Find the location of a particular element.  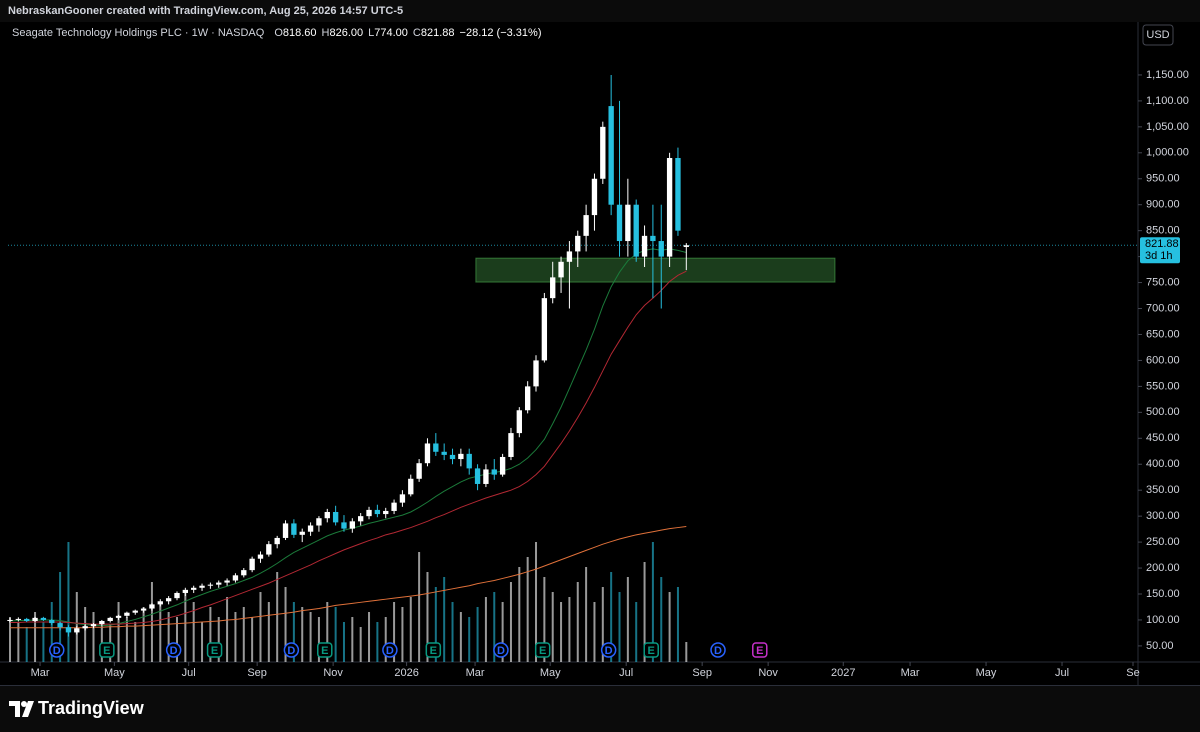

ohlc-value: 826.00 is located at coordinates (346, 33).